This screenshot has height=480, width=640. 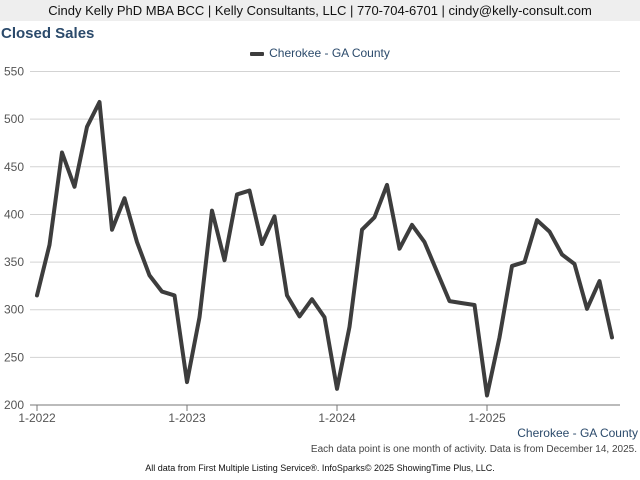 What do you see at coordinates (487, 418) in the screenshot?
I see `x-tick-label: 1-2025` at bounding box center [487, 418].